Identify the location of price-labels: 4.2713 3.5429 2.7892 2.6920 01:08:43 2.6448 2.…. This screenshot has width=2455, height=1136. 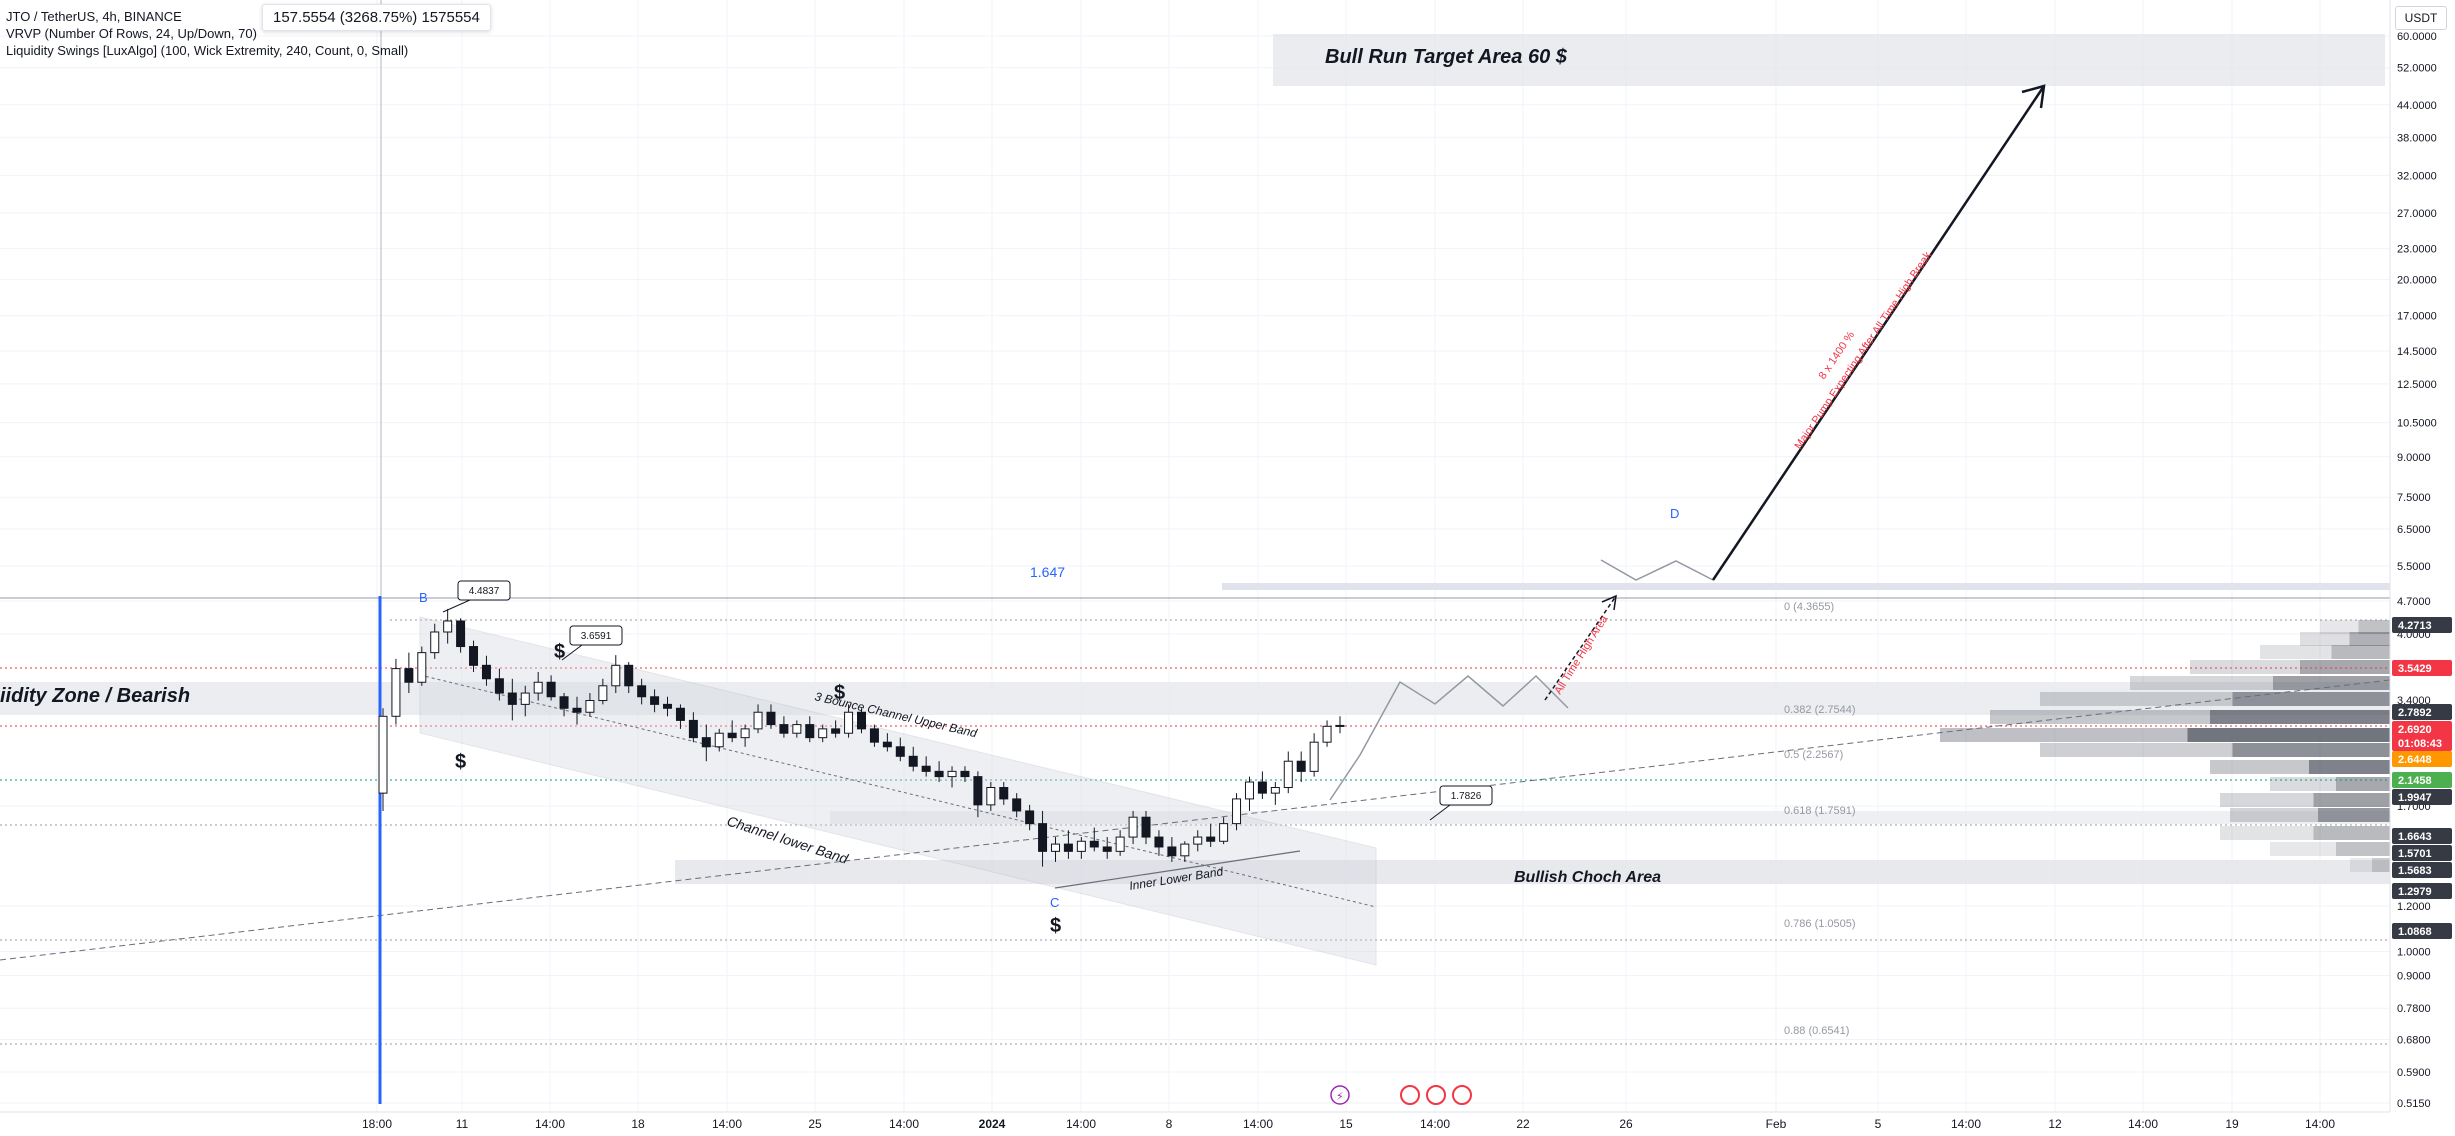
(2422, 778).